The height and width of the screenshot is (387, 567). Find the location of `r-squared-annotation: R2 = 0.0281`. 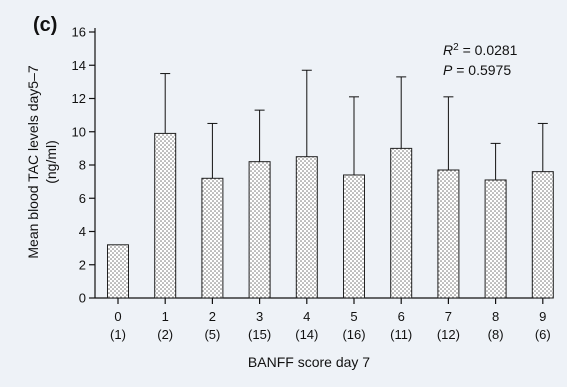

r-squared-annotation: R2 = 0.0281 is located at coordinates (480, 50).